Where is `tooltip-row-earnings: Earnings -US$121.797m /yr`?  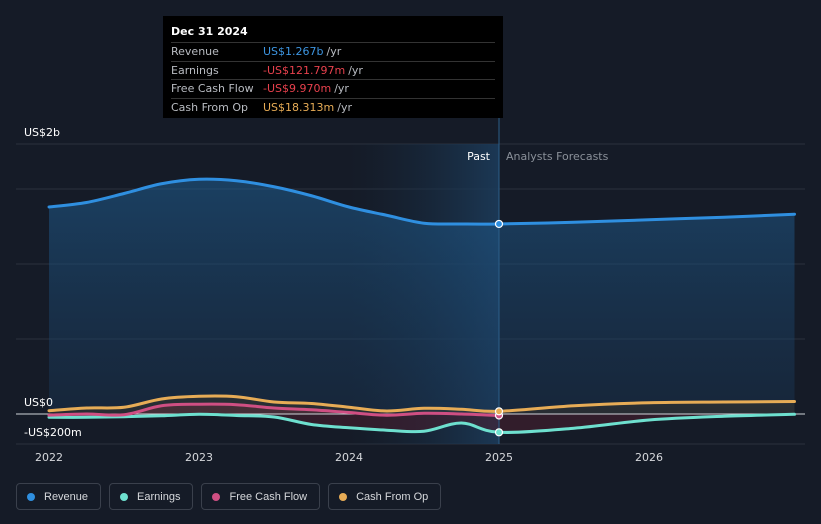
tooltip-row-earnings: Earnings -US$121.797m /yr is located at coordinates (333, 70).